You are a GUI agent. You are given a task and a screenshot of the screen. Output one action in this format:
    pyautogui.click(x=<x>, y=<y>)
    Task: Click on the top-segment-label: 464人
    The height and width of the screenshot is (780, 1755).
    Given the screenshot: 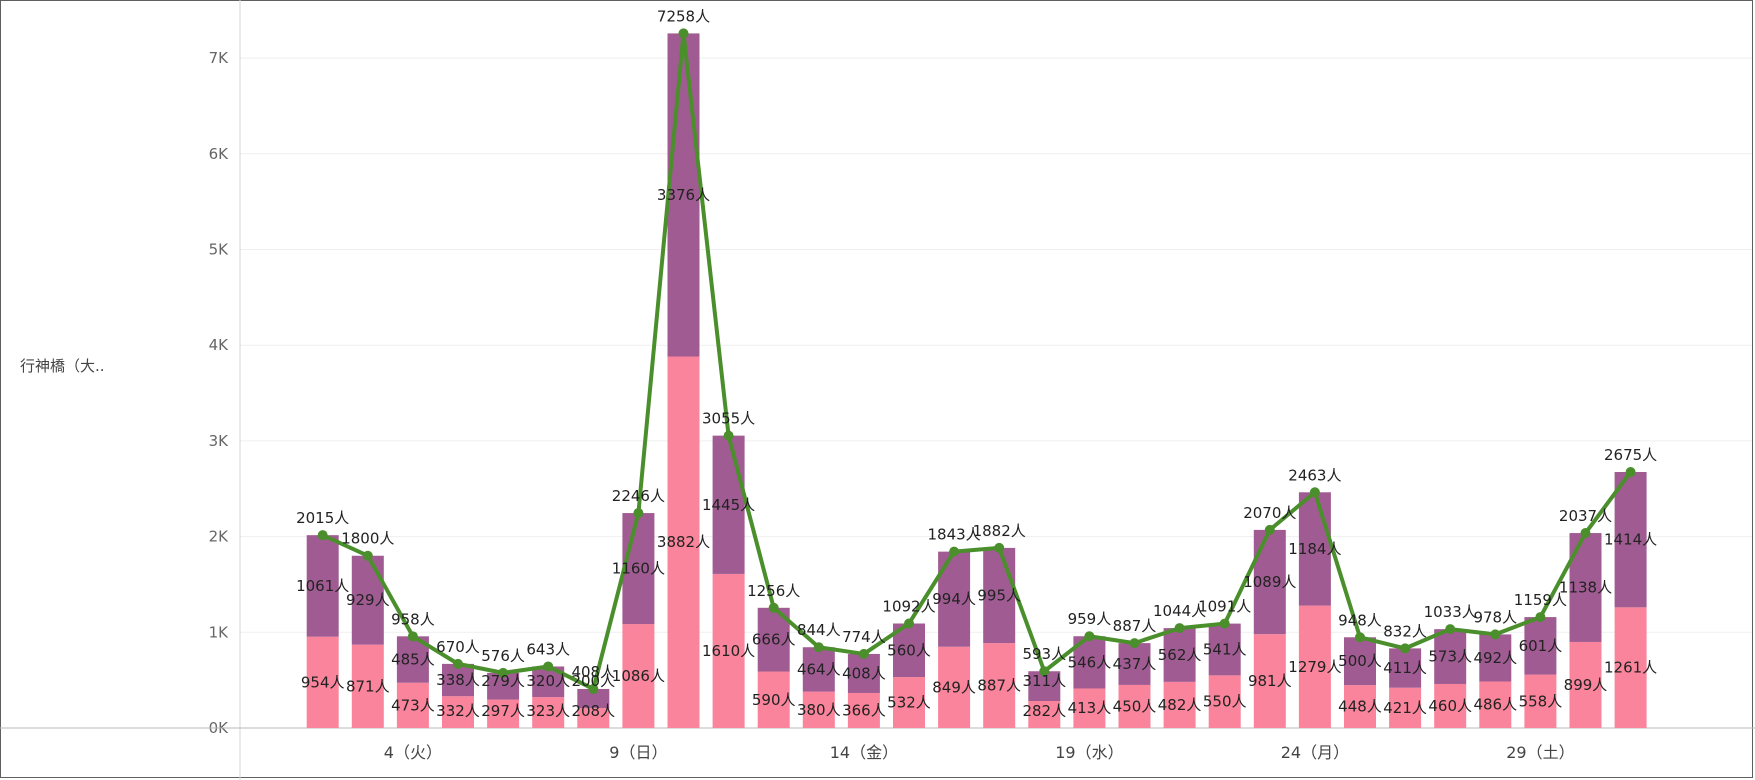 What is the action you would take?
    pyautogui.click(x=819, y=669)
    